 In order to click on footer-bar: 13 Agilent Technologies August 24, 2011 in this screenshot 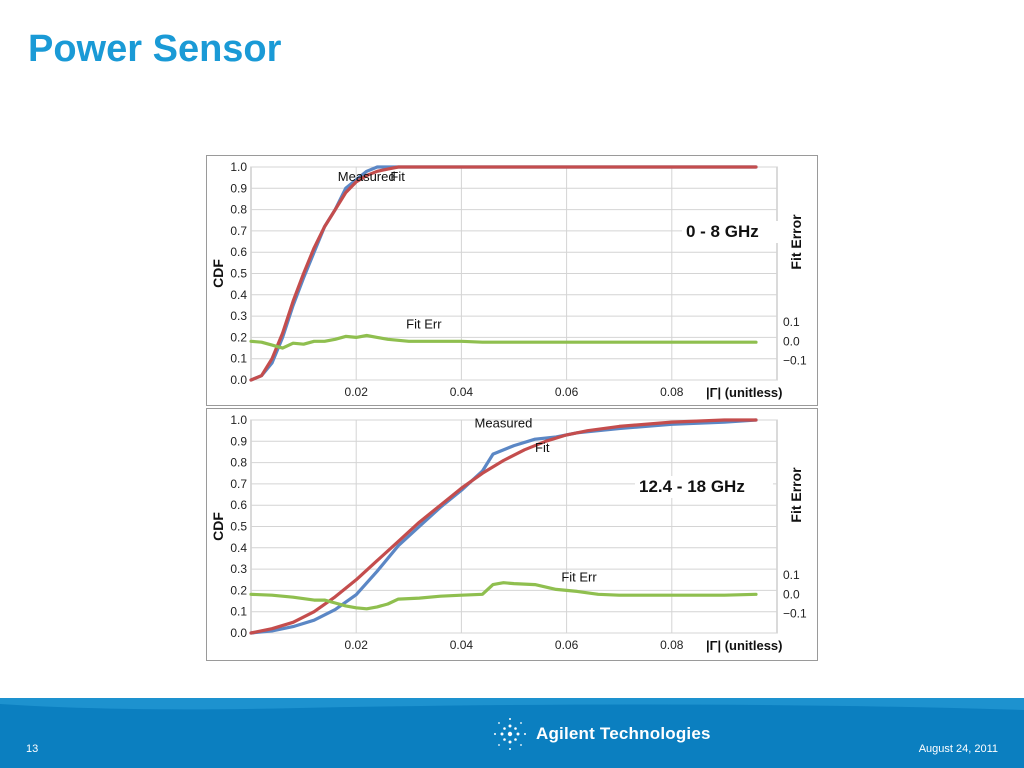, I will do `click(512, 733)`.